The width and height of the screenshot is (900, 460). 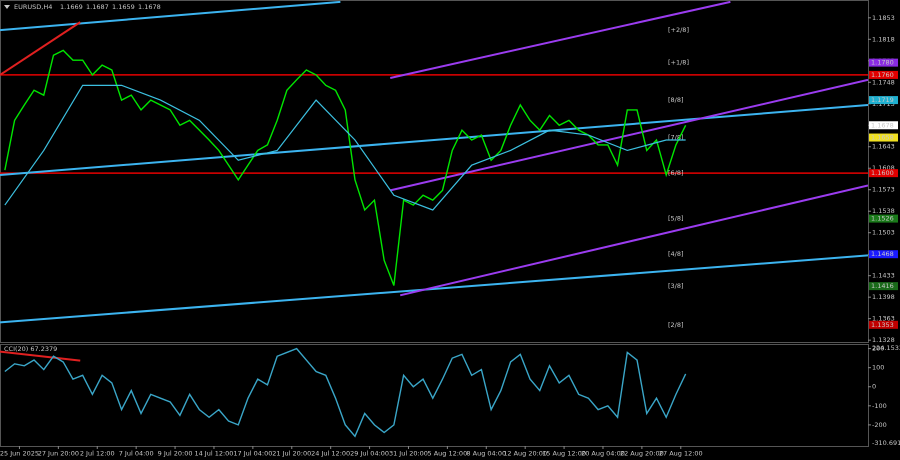 I want to click on y-tick-label: 1.1503, so click(x=883, y=233).